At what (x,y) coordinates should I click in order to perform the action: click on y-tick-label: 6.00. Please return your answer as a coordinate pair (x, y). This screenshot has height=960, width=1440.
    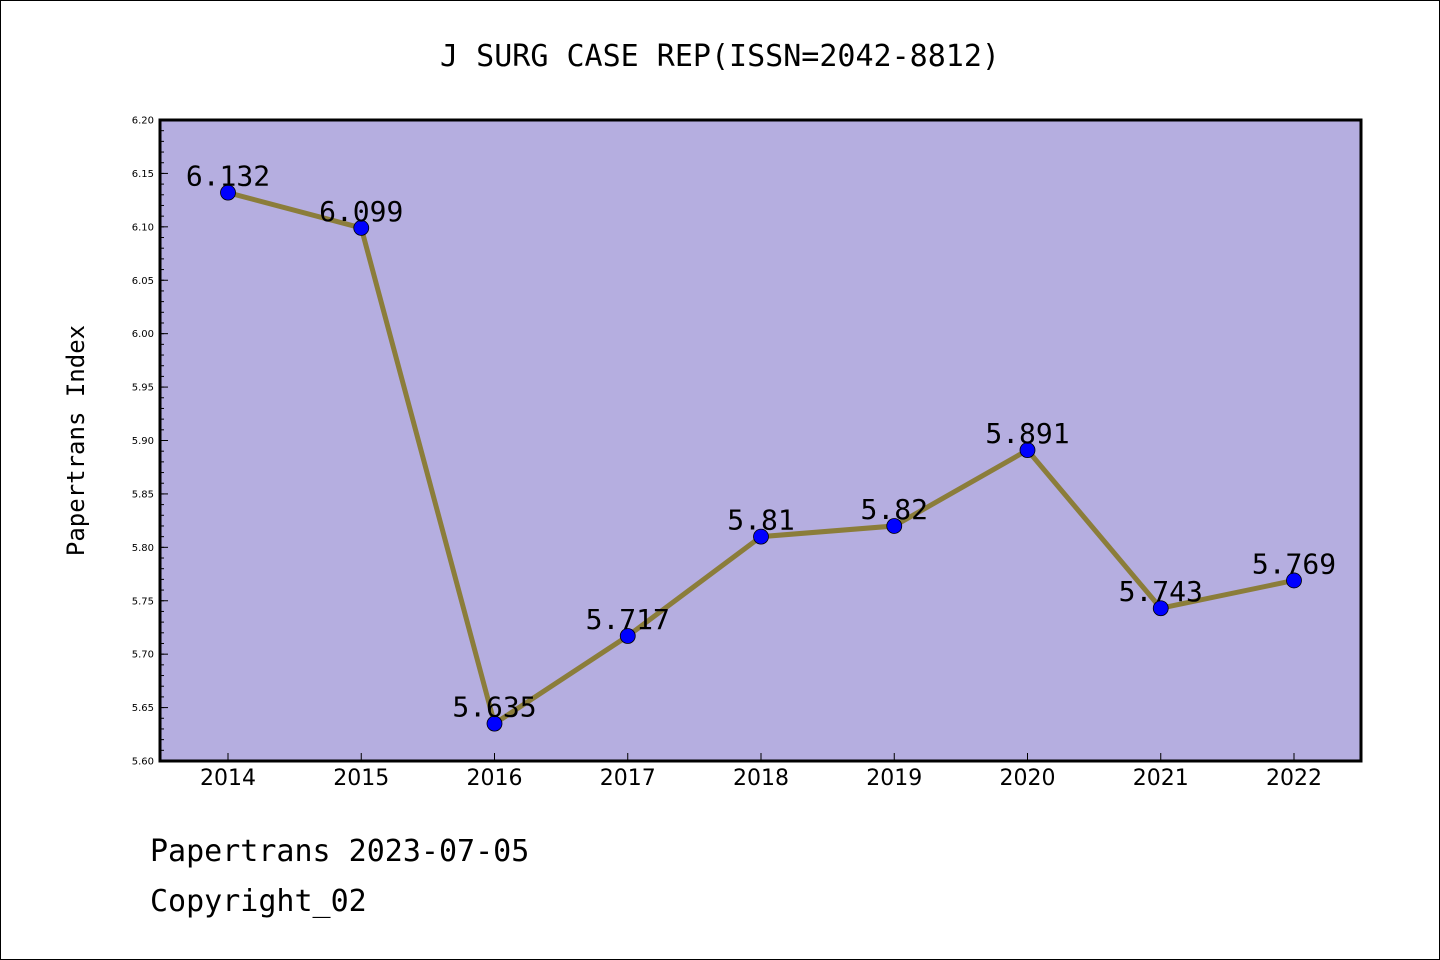
    Looking at the image, I should click on (143, 334).